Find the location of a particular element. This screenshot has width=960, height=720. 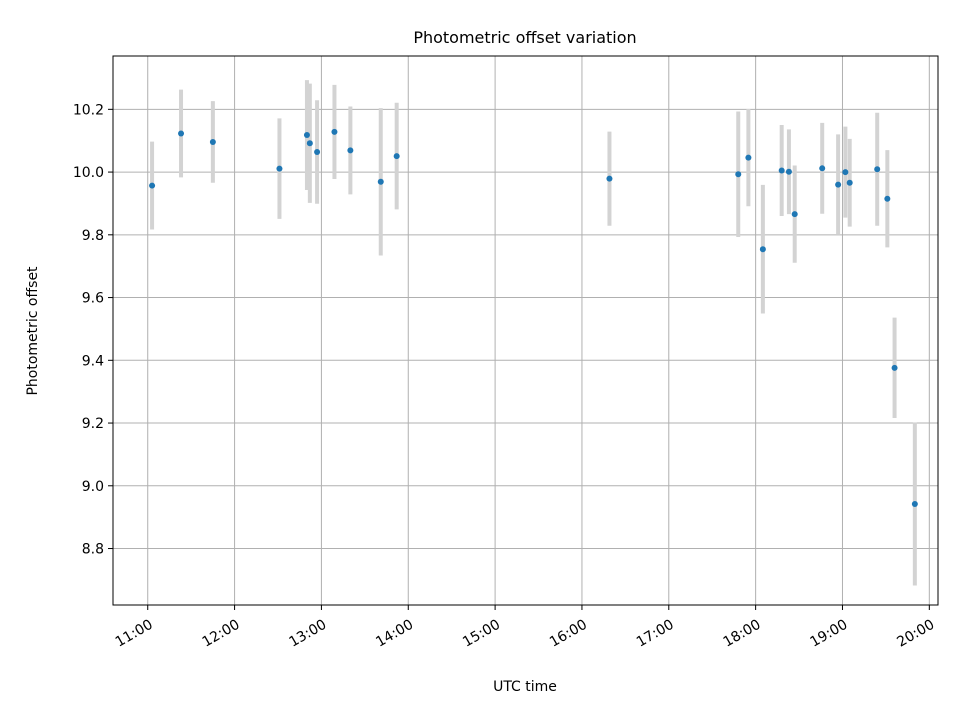

x-tick-label: 19:00 is located at coordinates (829, 634).